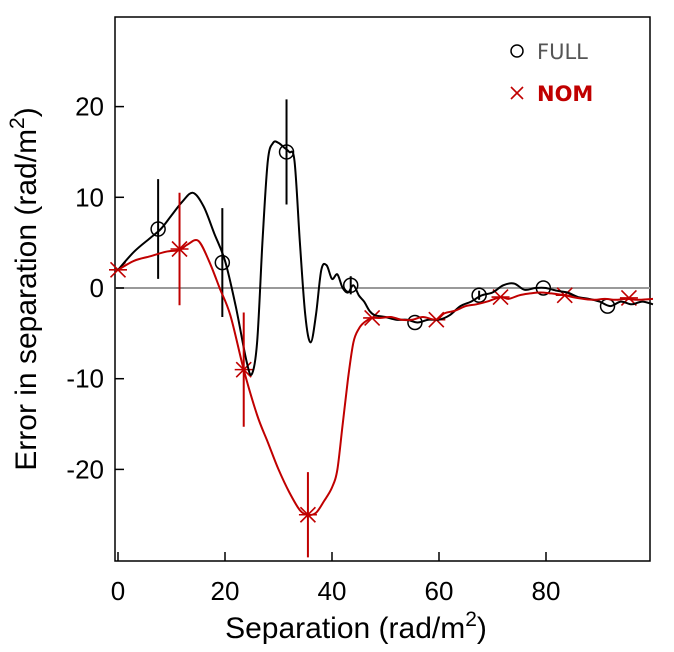 This screenshot has width=674, height=652. Describe the element at coordinates (551, 73) in the screenshot. I see `legend: FULL NOM` at that location.